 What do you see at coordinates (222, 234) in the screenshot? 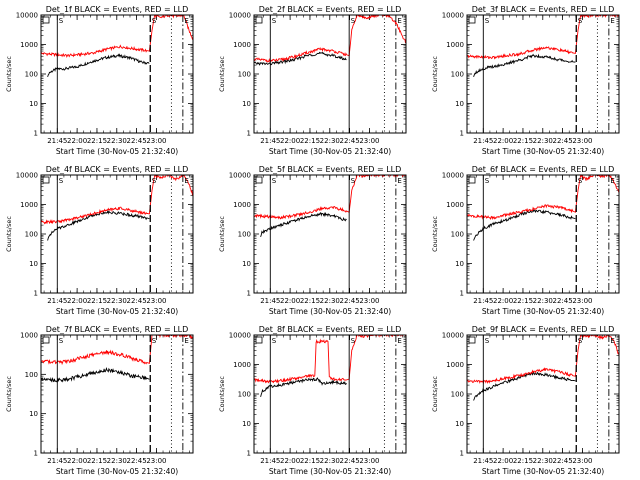
I see `y-axis-label: Counts/sec` at bounding box center [222, 234].